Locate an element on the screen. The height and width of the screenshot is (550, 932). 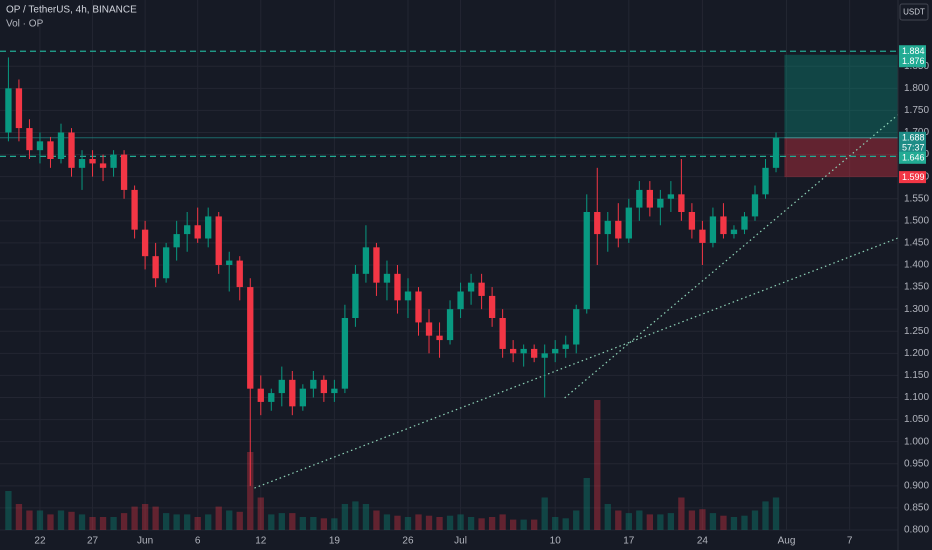
y-tick-label: 1.450 is located at coordinates (916, 243).